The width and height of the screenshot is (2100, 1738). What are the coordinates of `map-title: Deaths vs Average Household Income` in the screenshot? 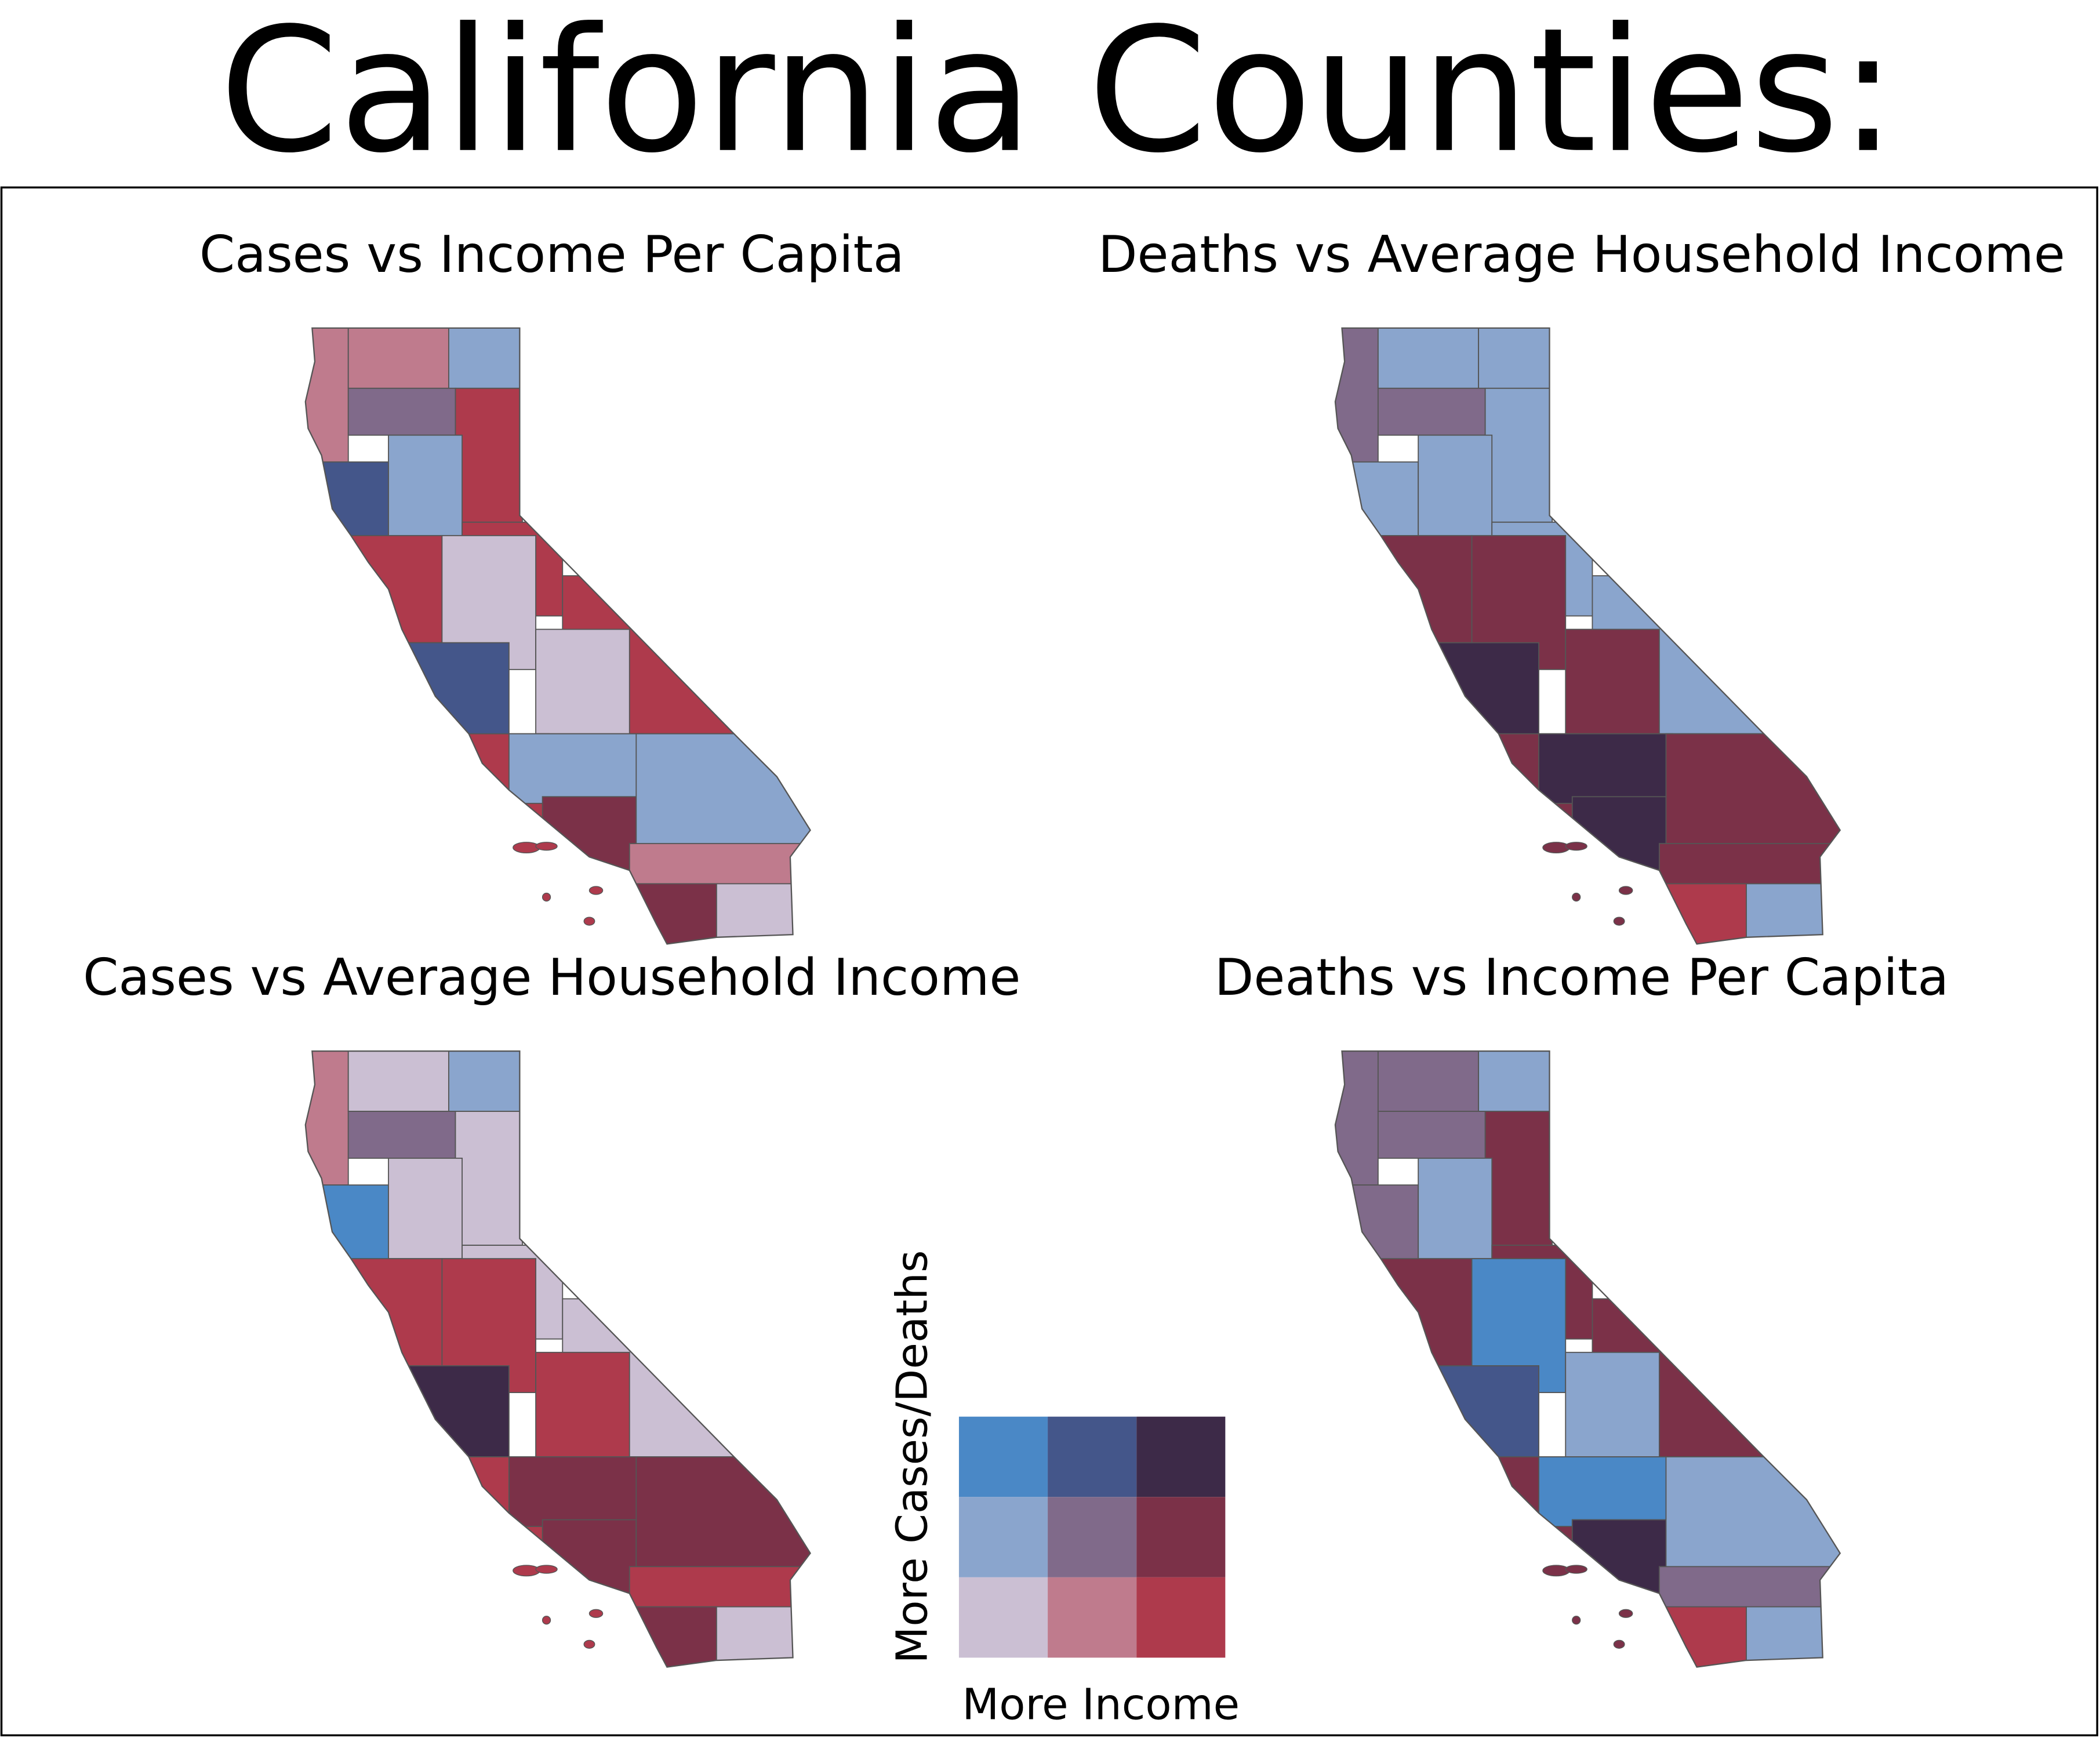 It's located at (1581, 254).